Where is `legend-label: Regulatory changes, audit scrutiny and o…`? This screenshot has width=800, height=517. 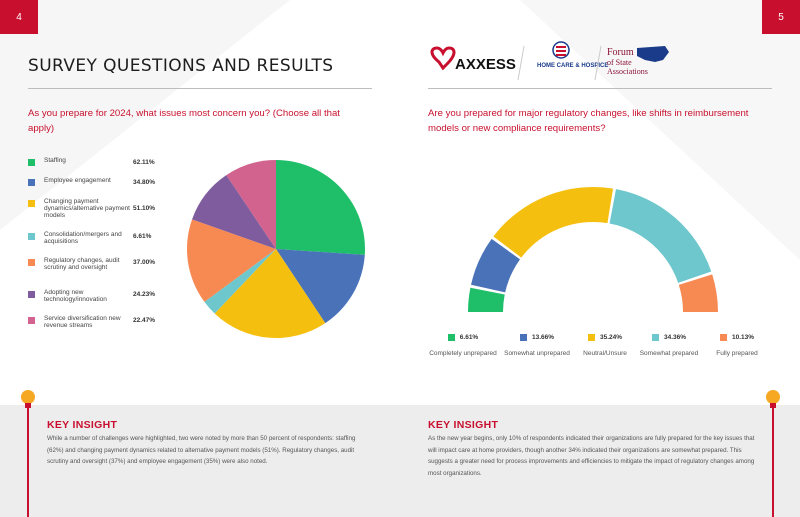
legend-label: Regulatory changes, audit scrutiny and o… is located at coordinates (82, 264).